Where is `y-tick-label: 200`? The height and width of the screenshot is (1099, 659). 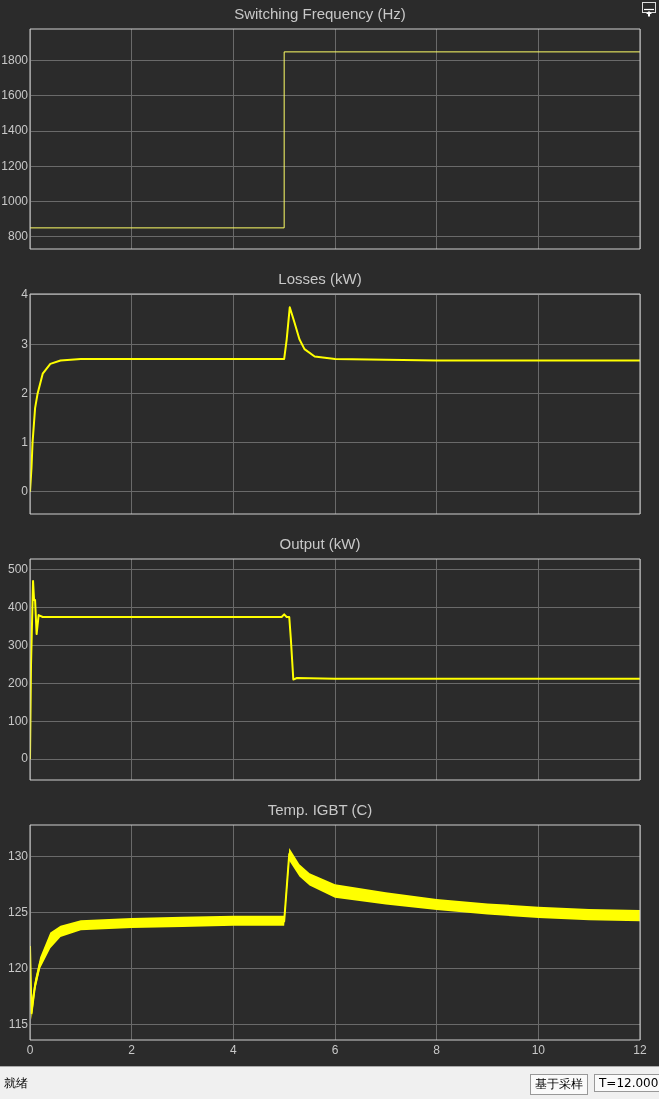 y-tick-label: 200 is located at coordinates (18, 682).